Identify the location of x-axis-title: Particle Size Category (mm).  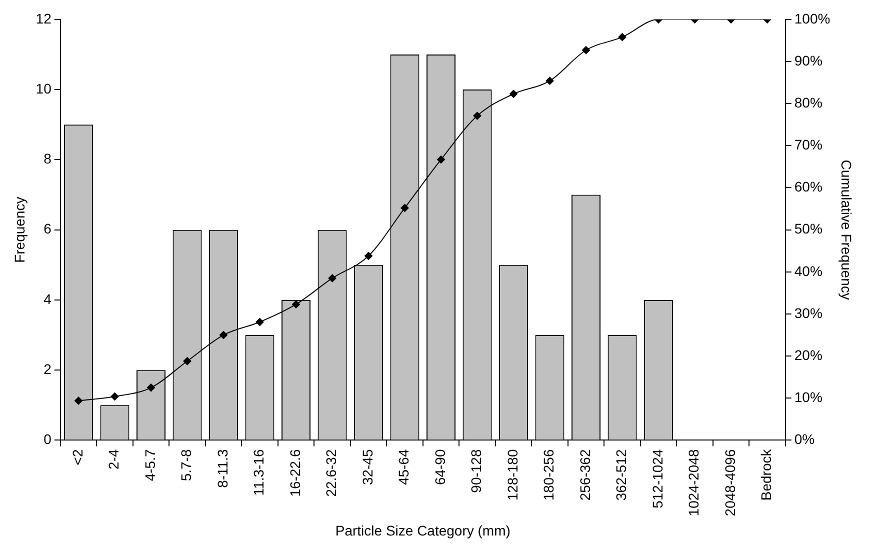
(422, 530).